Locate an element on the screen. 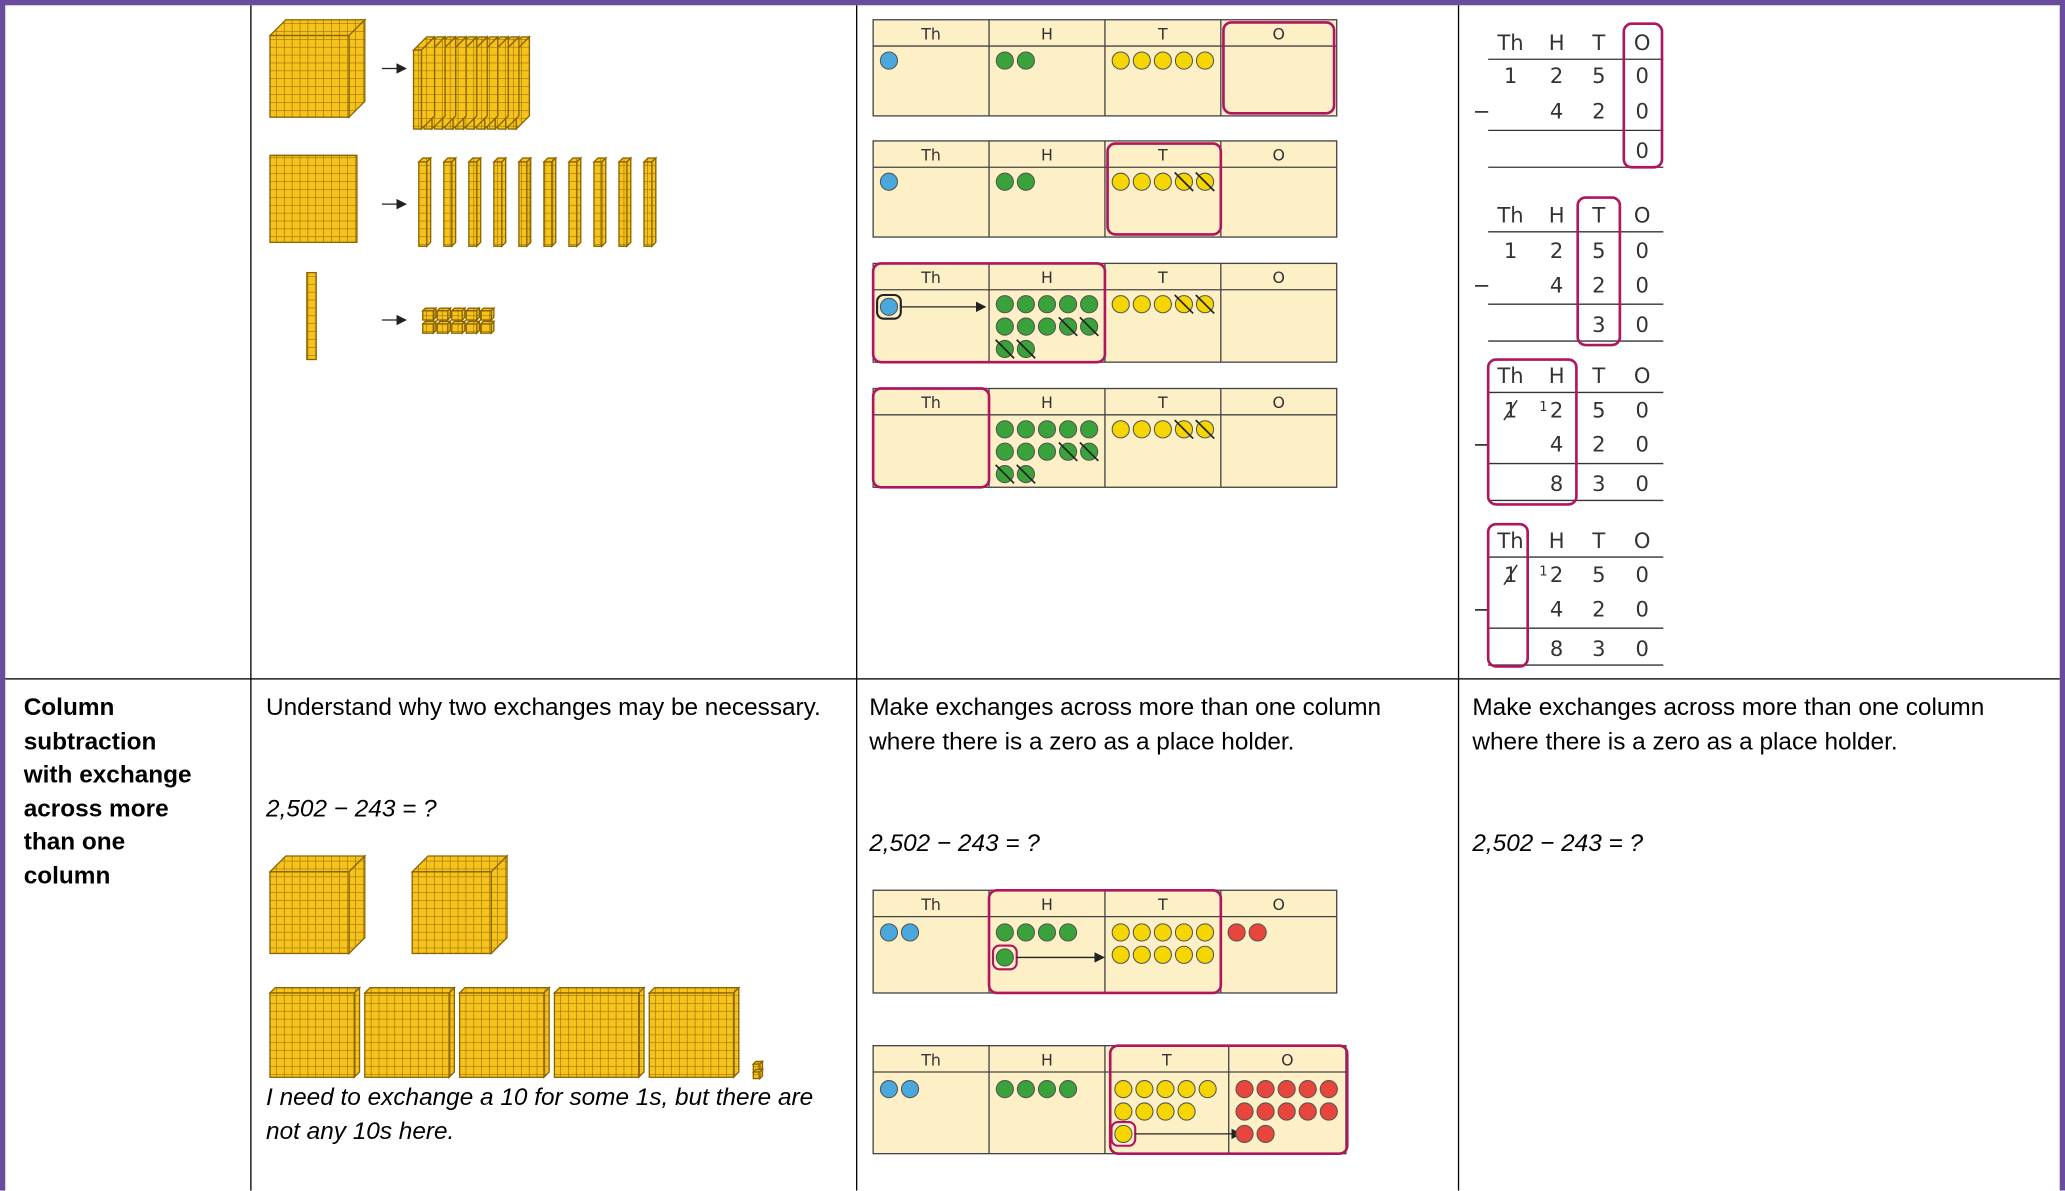  answer-digit: 3 is located at coordinates (1598, 324).